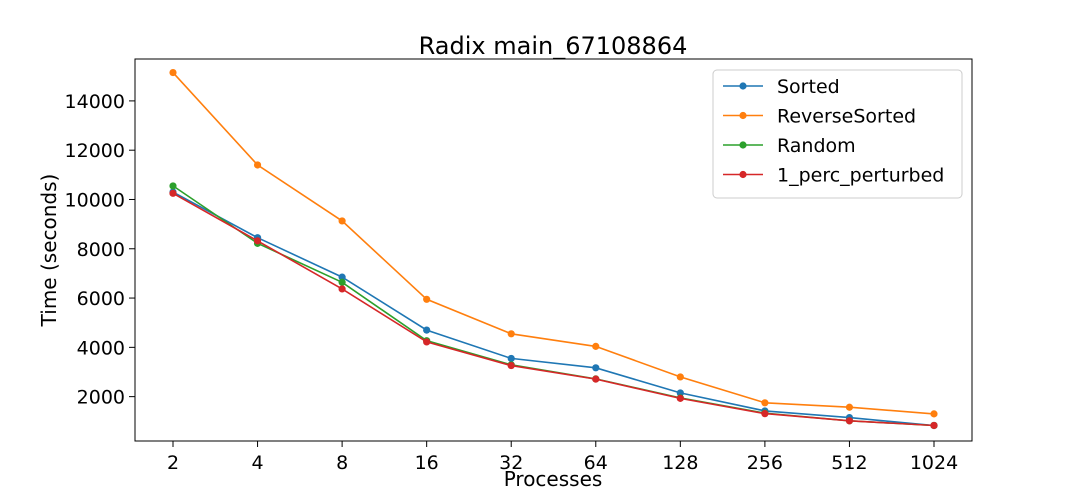 This screenshot has width=1080, height=504. I want to click on legend-label: Random, so click(816, 146).